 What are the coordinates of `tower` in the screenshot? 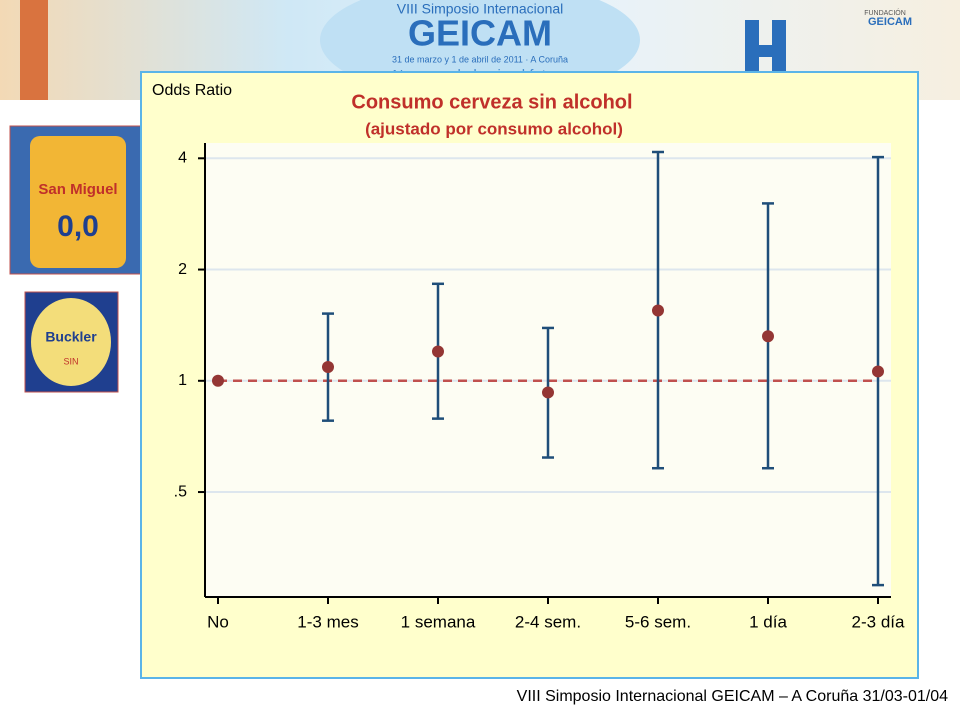 It's located at (34, 50).